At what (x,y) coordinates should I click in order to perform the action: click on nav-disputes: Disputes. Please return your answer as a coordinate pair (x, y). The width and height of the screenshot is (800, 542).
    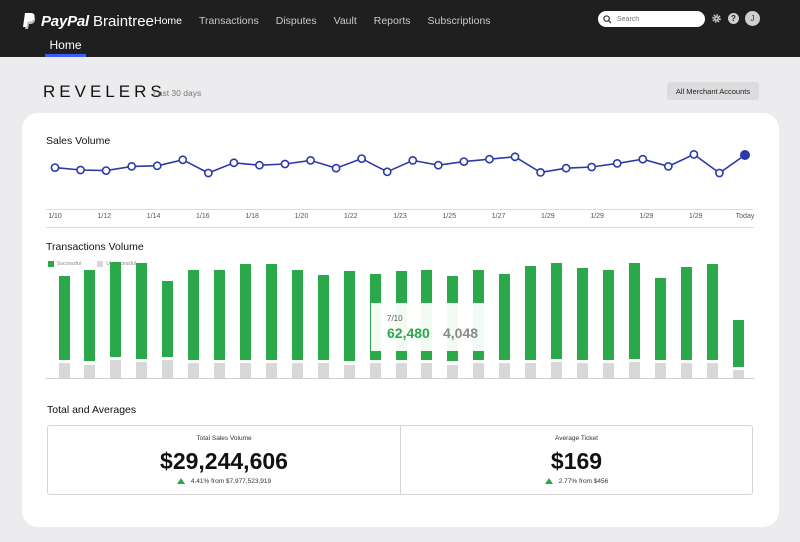
    Looking at the image, I should click on (296, 21).